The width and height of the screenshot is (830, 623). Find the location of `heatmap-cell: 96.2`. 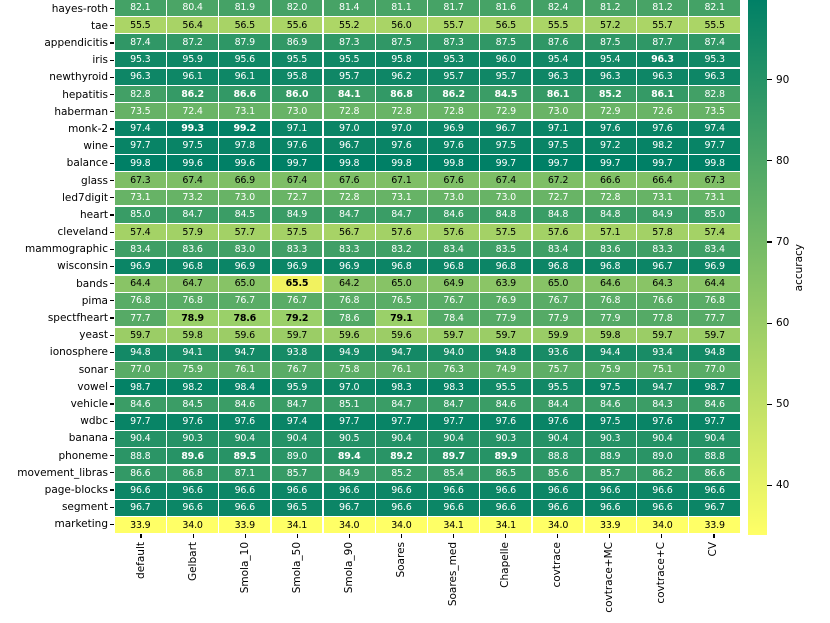

heatmap-cell: 96.2 is located at coordinates (401, 76).